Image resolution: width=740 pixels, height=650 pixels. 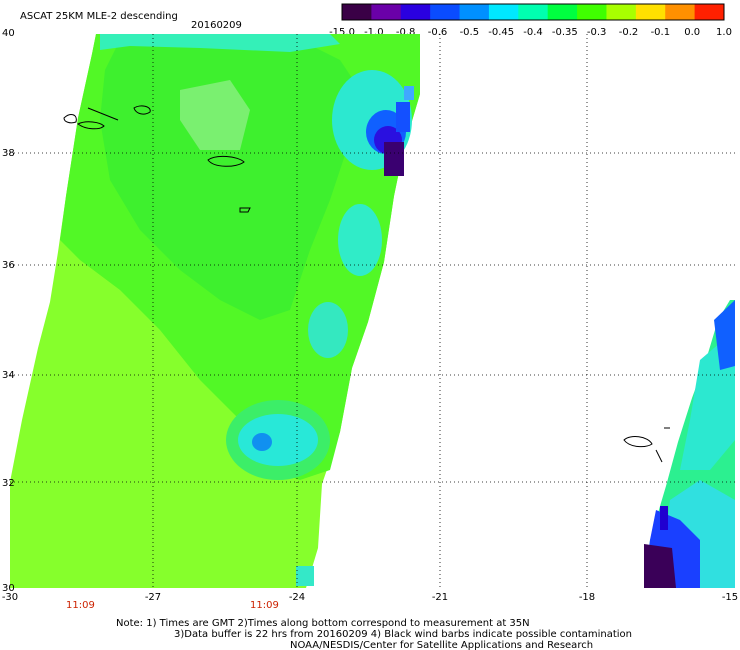 What do you see at coordinates (80, 605) in the screenshot?
I see `swath-time-1: 11:09` at bounding box center [80, 605].